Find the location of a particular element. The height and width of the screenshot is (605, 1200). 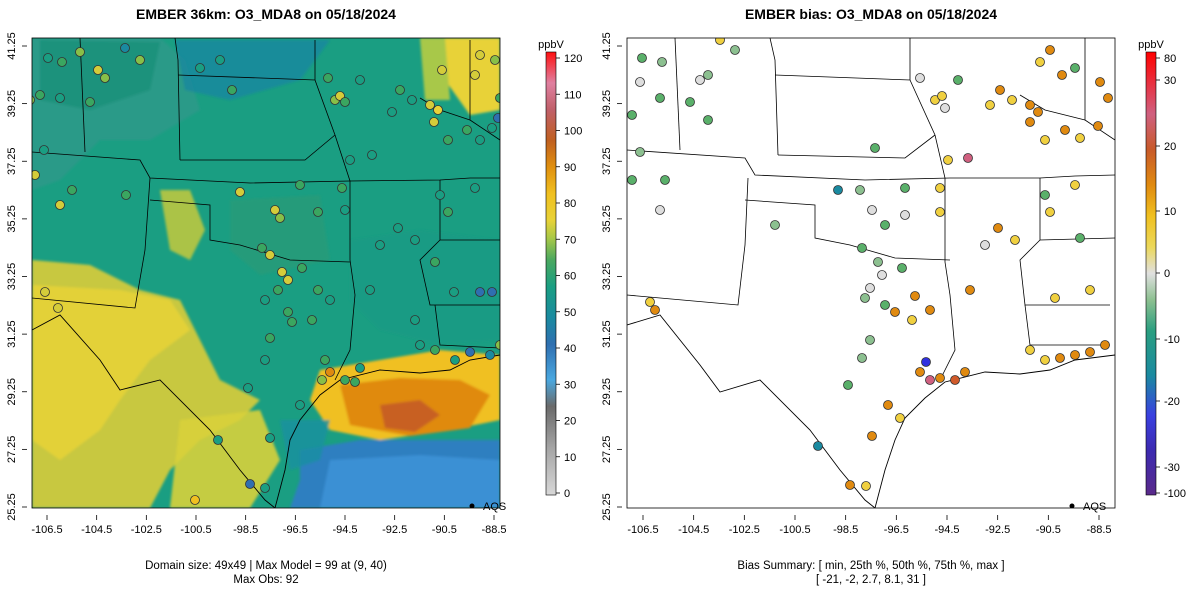

left-x-tick-label: -94.5 is located at coordinates (344, 530).